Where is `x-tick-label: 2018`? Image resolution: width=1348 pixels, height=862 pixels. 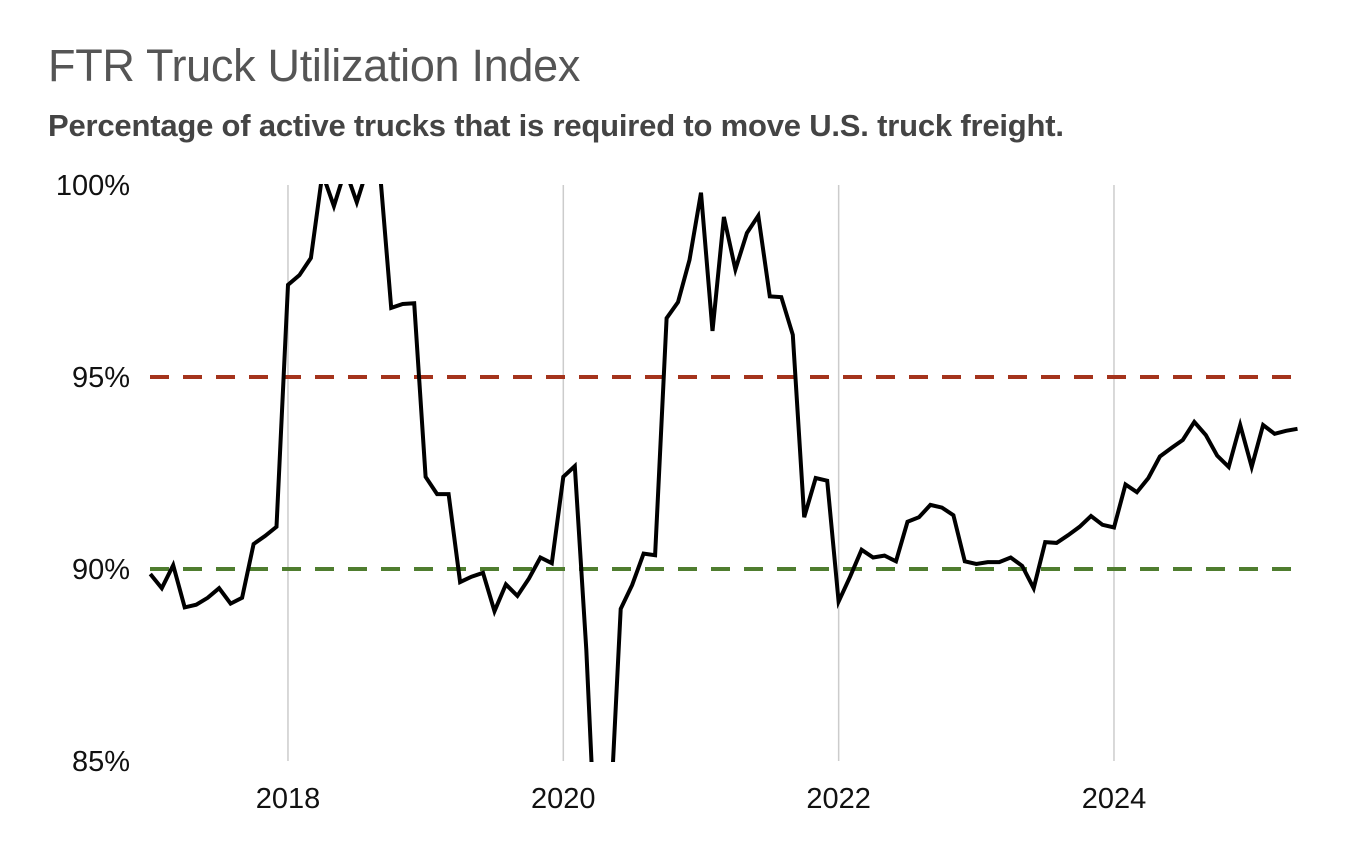 x-tick-label: 2018 is located at coordinates (288, 799).